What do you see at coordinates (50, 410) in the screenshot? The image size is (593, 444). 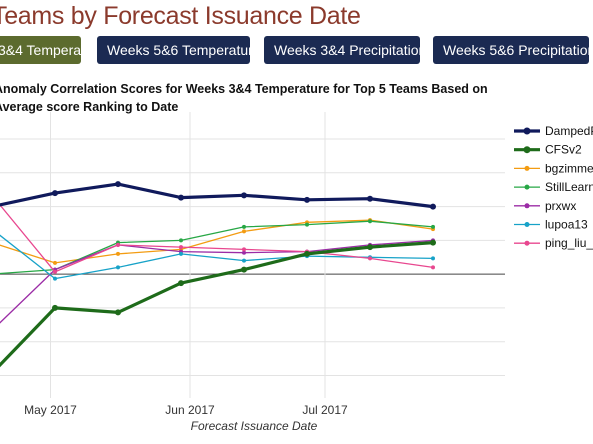 I see `x-tick-label: May 2017` at bounding box center [50, 410].